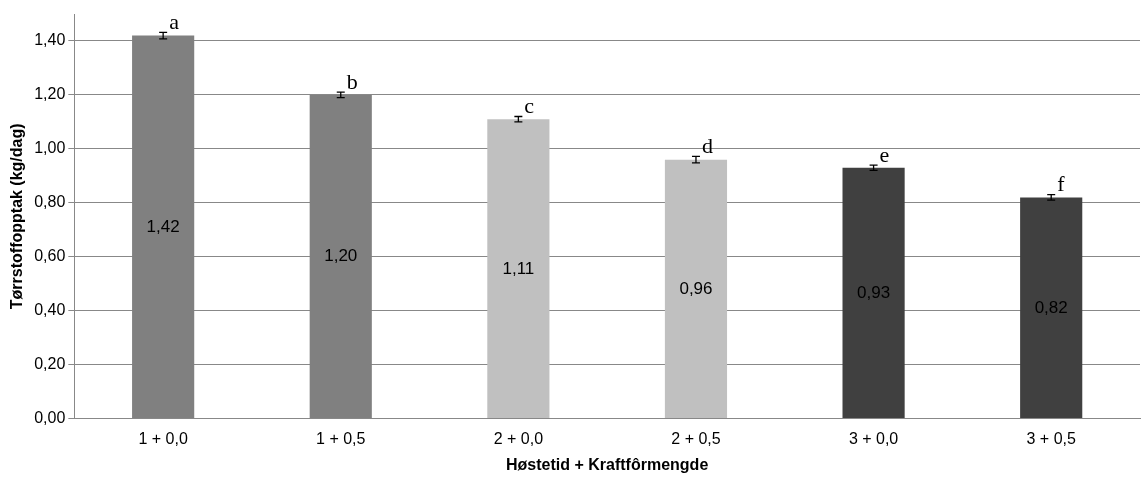  What do you see at coordinates (50, 256) in the screenshot?
I see `y-tick-label: 0,60` at bounding box center [50, 256].